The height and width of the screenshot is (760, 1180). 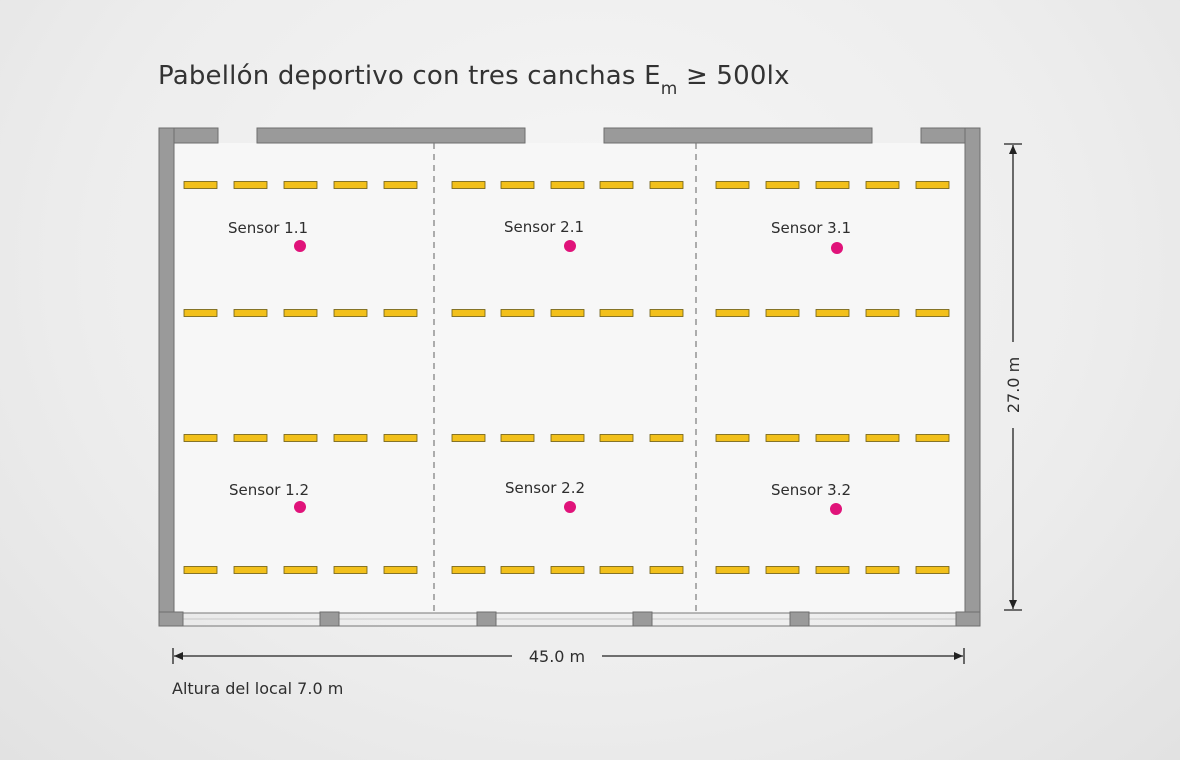 I want to click on sensor-1-1: Sensor 1.1, so click(x=268, y=235).